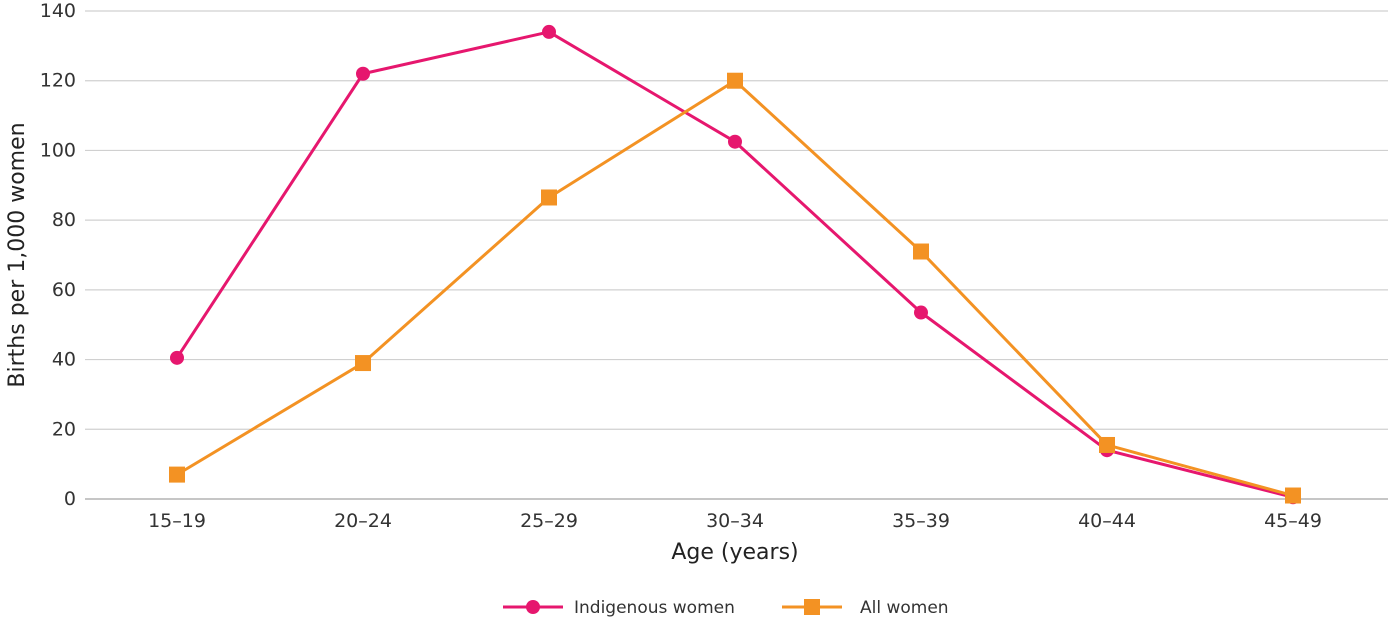 The image size is (1388, 617). What do you see at coordinates (1107, 521) in the screenshot?
I see `x-tick-label: 40–44` at bounding box center [1107, 521].